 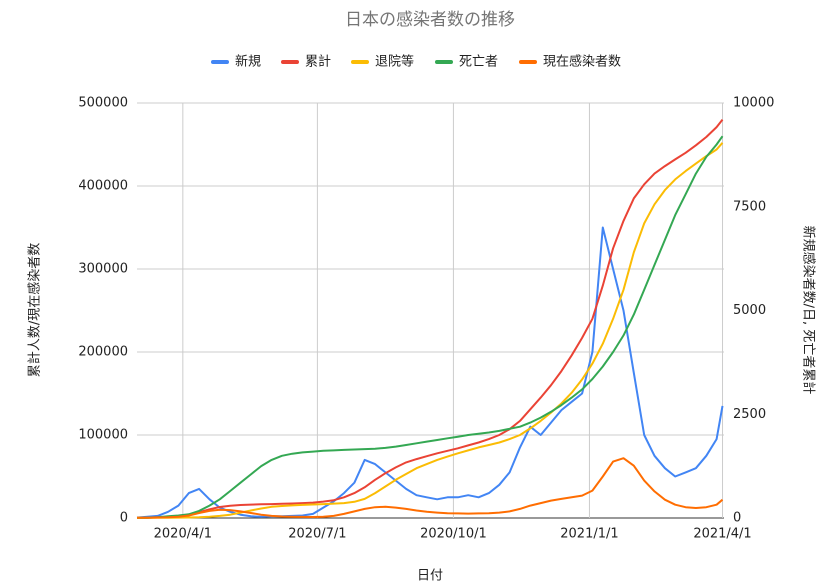 I want to click on y-tick-label: 200000, so click(x=103, y=352).